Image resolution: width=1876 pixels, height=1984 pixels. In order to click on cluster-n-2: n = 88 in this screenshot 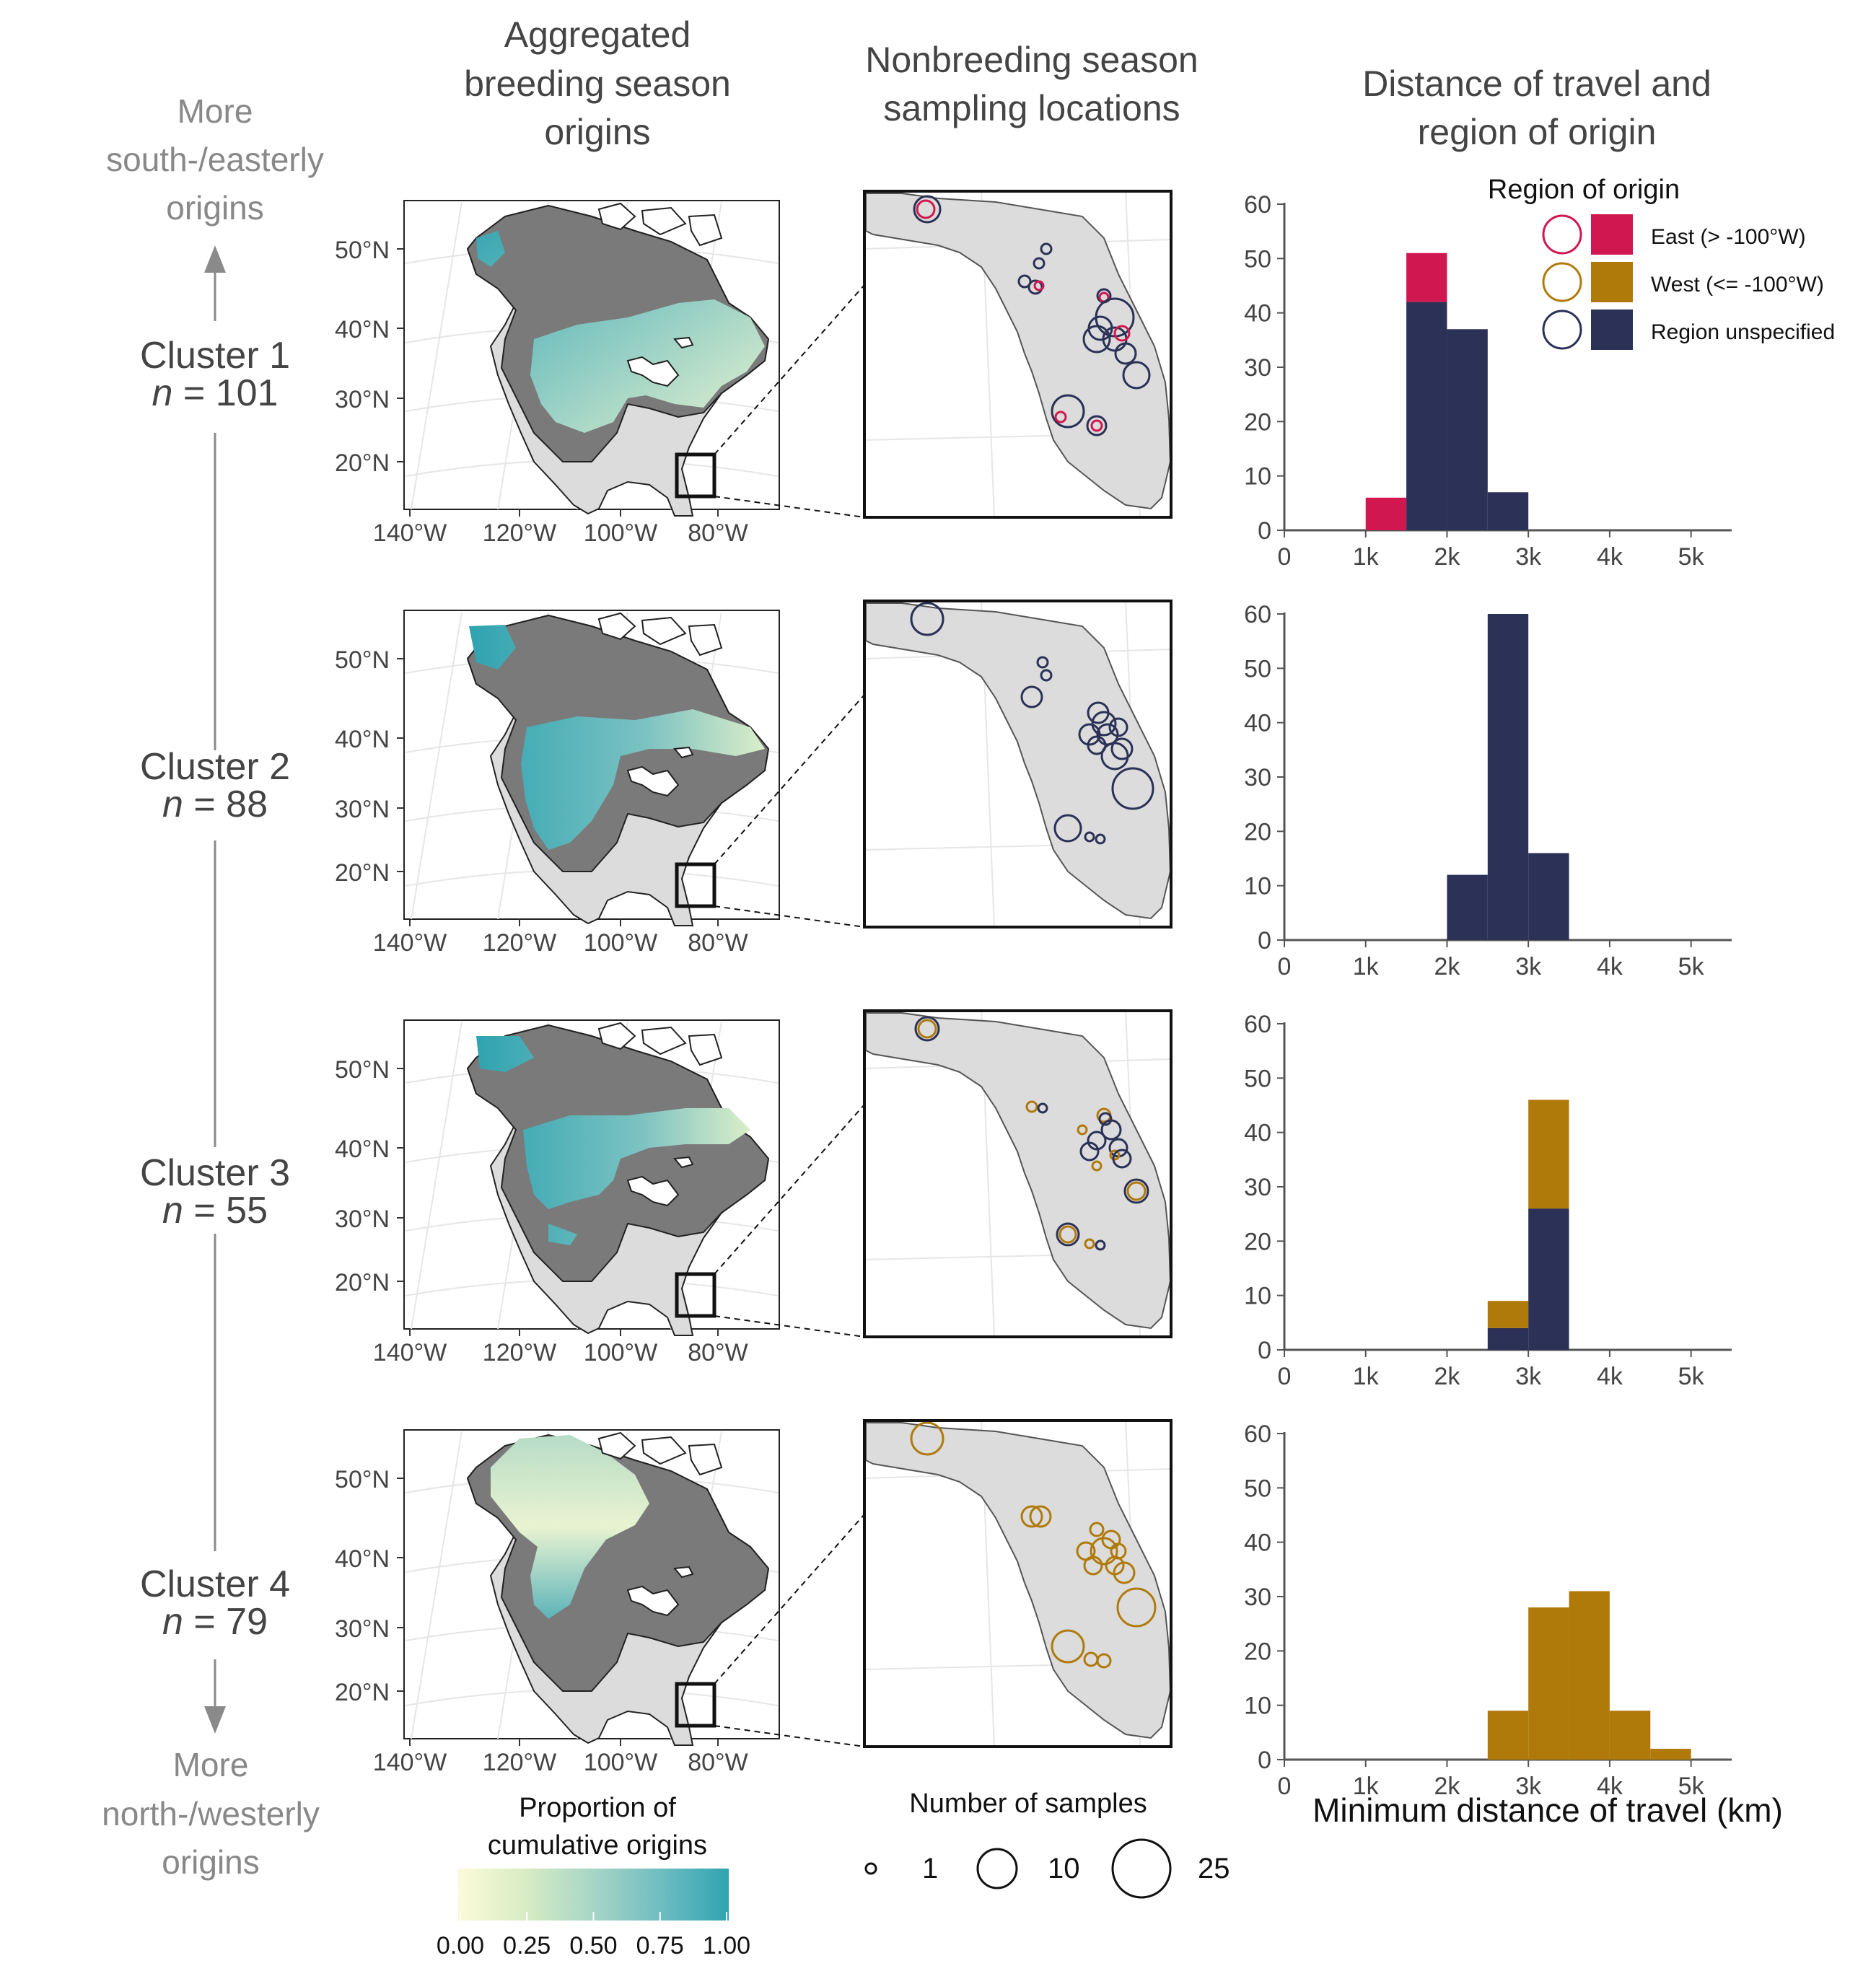, I will do `click(215, 804)`.